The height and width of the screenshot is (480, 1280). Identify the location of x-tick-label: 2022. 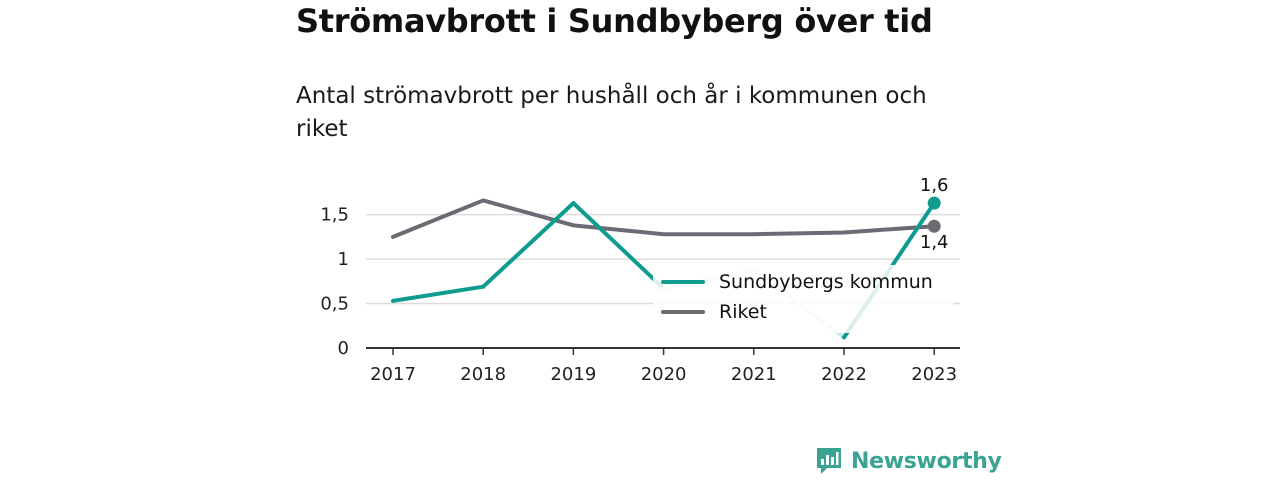
(844, 374).